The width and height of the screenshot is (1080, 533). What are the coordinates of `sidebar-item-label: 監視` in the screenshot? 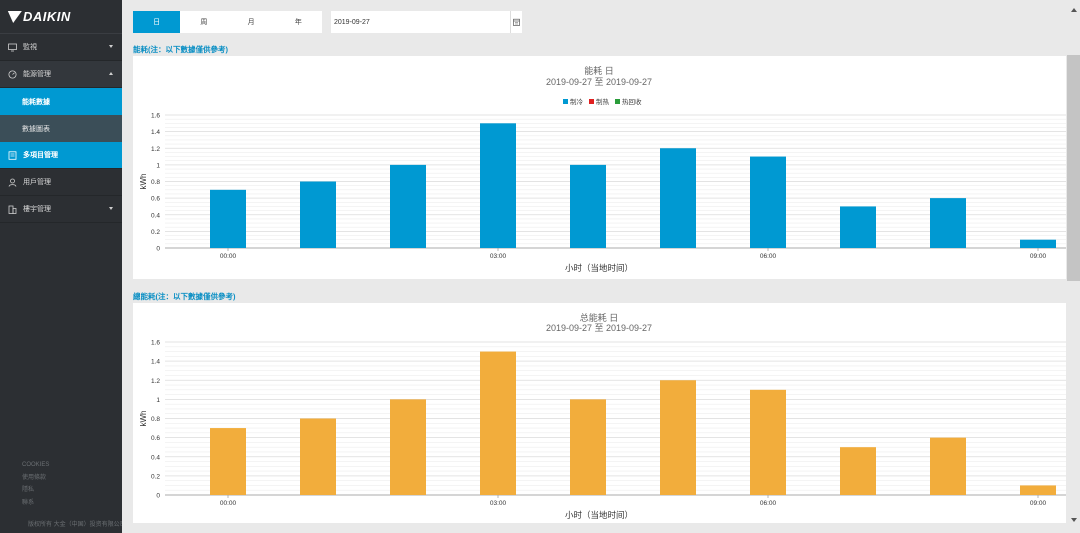 It's located at (30, 47).